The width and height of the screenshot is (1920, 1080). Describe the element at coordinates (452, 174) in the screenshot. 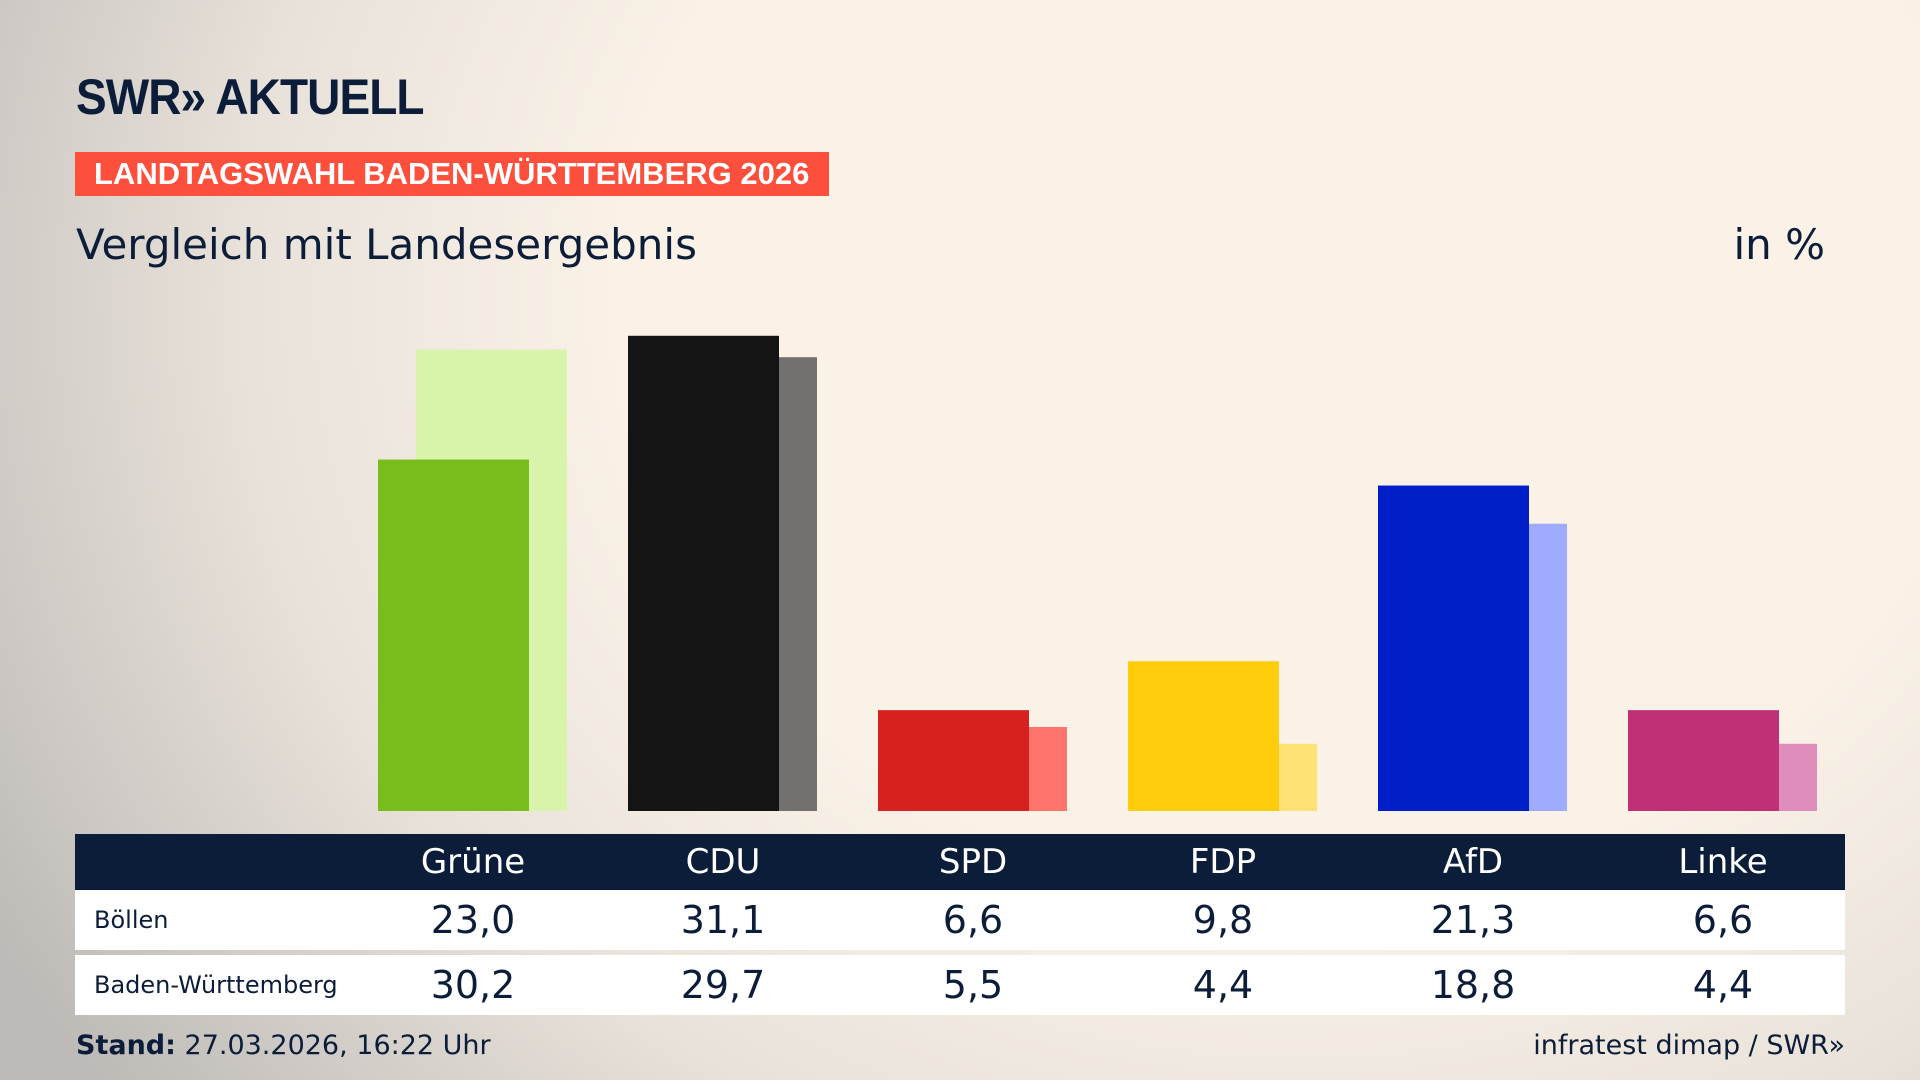

I see `election-band: LANDTAGSWAHL BADEN-WÜRTTEMBERG 2026` at that location.